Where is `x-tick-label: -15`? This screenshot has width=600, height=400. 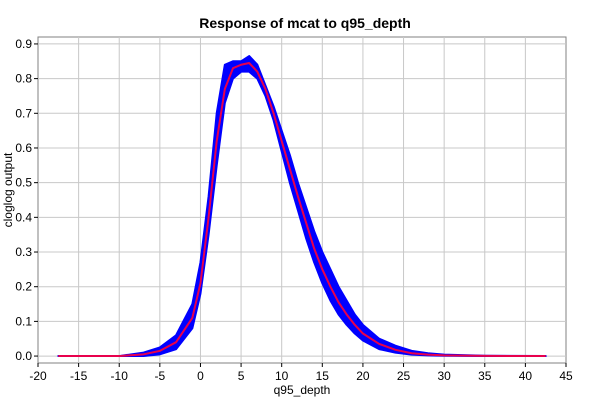 x-tick-label: -15 is located at coordinates (79, 376).